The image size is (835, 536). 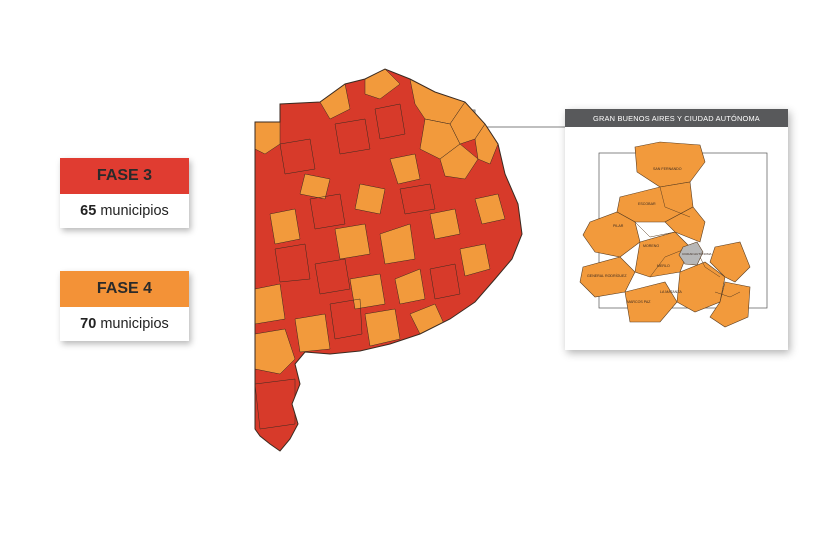 I want to click on san-fernando-area, so click(x=670, y=164).